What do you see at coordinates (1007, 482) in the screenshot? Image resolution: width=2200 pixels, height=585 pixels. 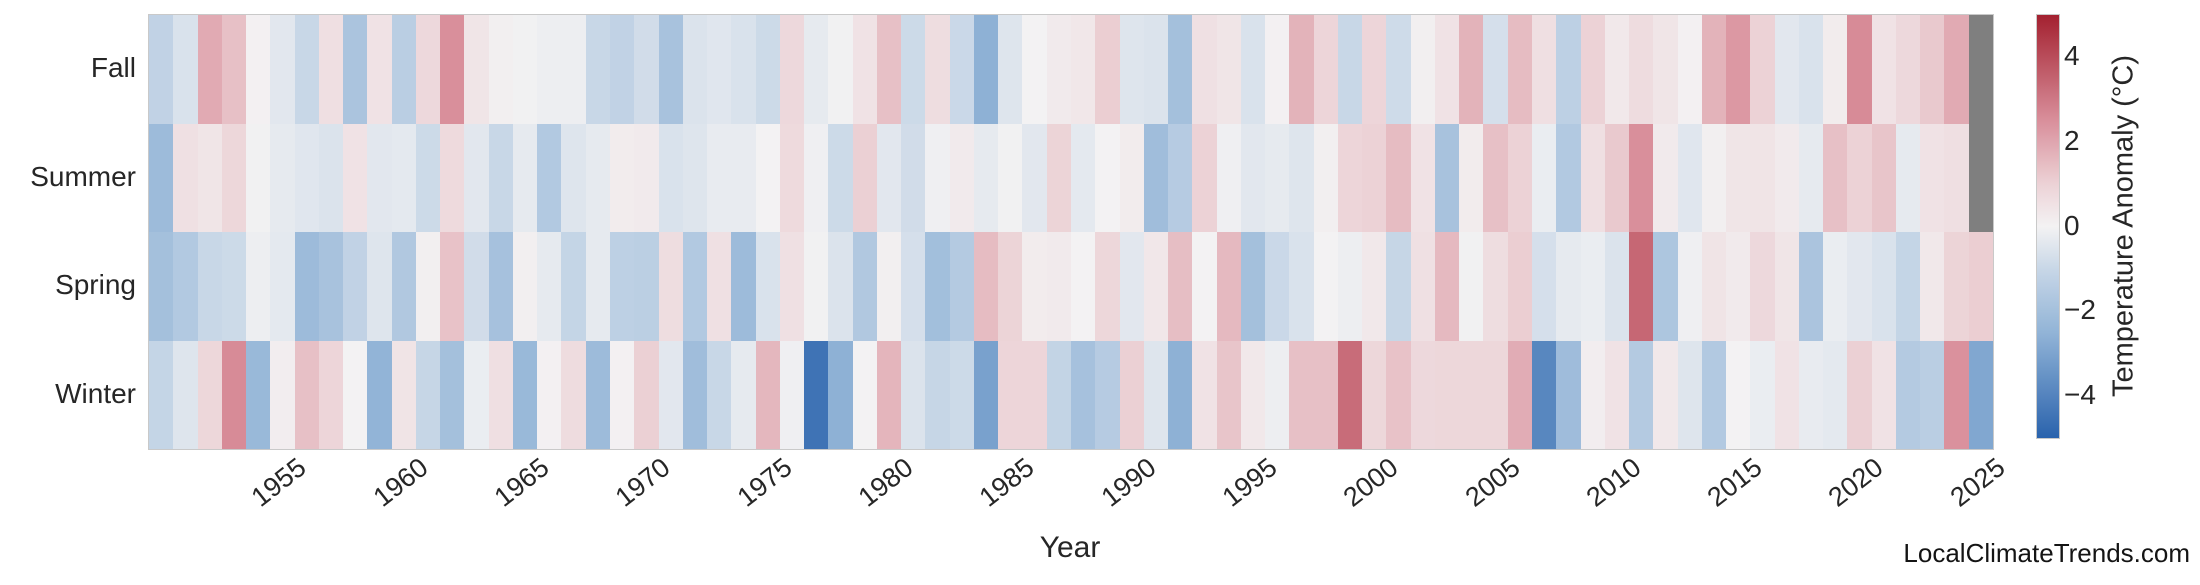 I see `x-tick-label: 1985` at bounding box center [1007, 482].